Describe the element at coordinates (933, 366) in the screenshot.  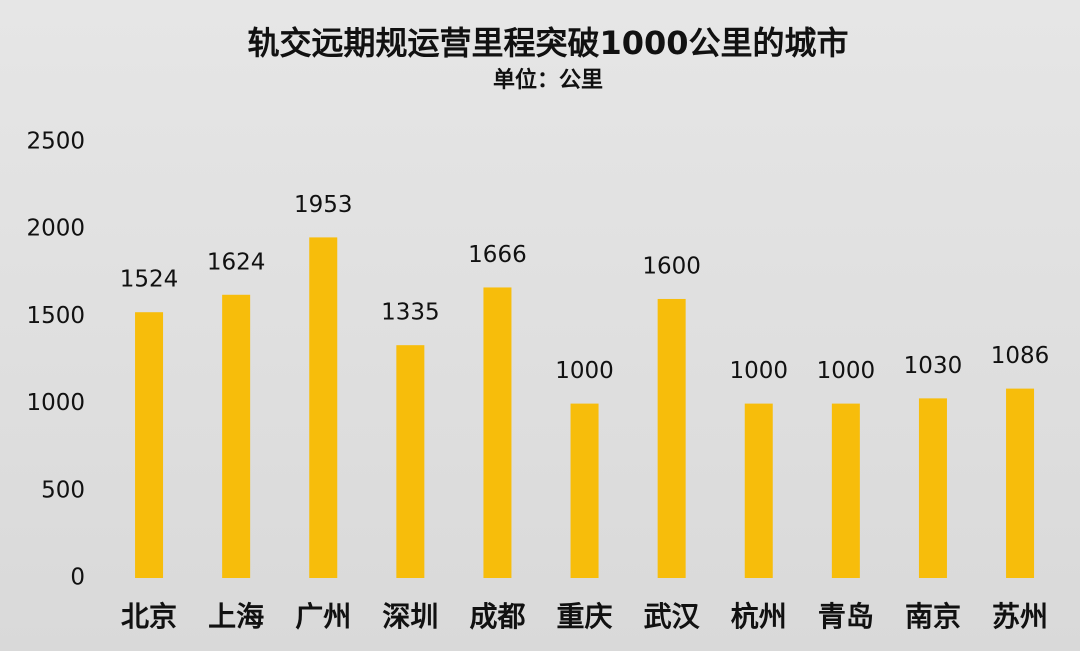
I see `value-label: 1030` at that location.